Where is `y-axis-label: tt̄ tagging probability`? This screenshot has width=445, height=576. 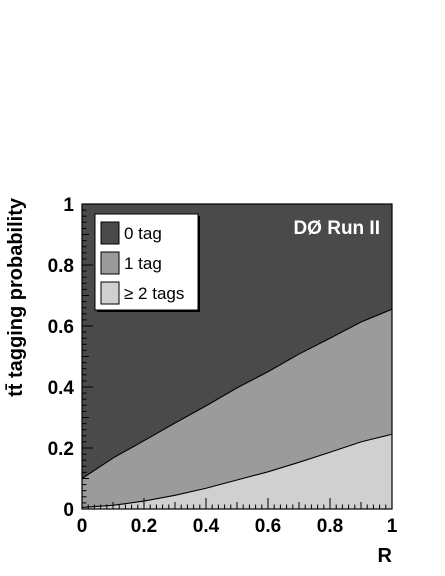 y-axis-label: tt̄ tagging probability is located at coordinates (16, 297).